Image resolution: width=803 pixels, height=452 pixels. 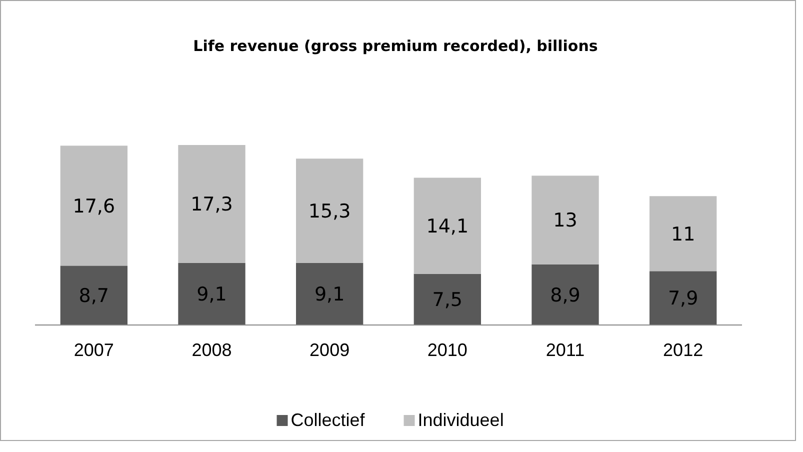 I want to click on data-label: 13, so click(x=565, y=221).